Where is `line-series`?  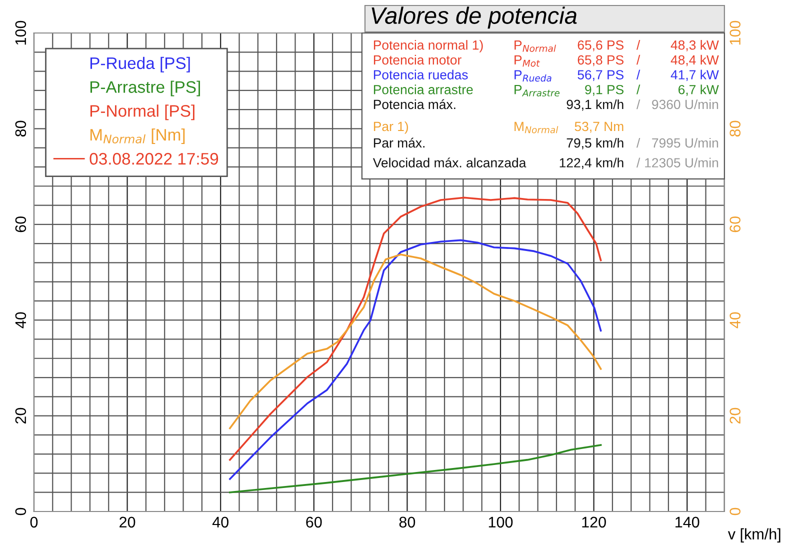
line-series is located at coordinates (415, 469).